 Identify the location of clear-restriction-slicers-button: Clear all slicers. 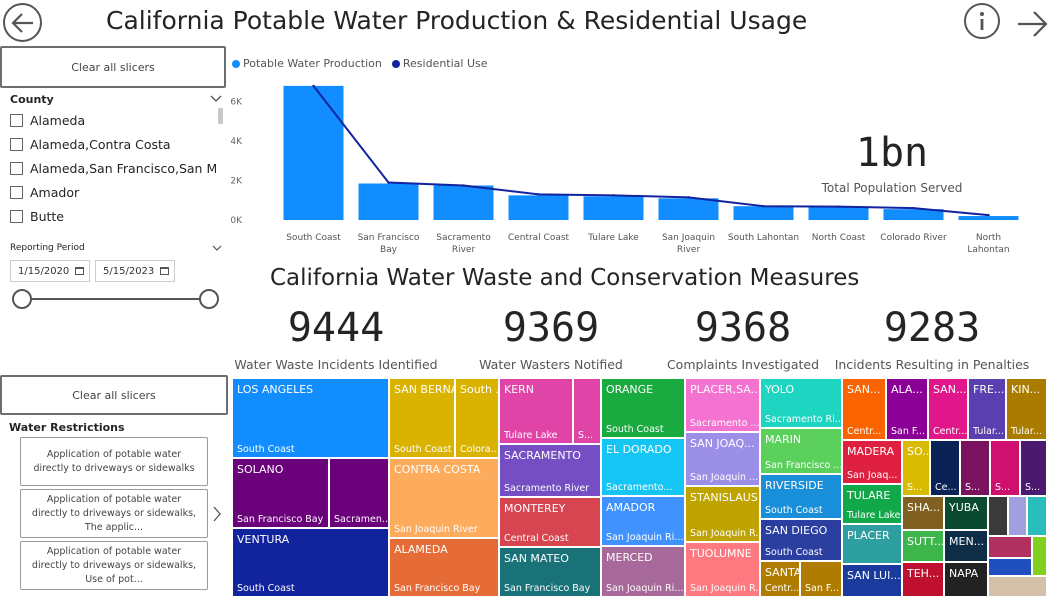
(114, 395).